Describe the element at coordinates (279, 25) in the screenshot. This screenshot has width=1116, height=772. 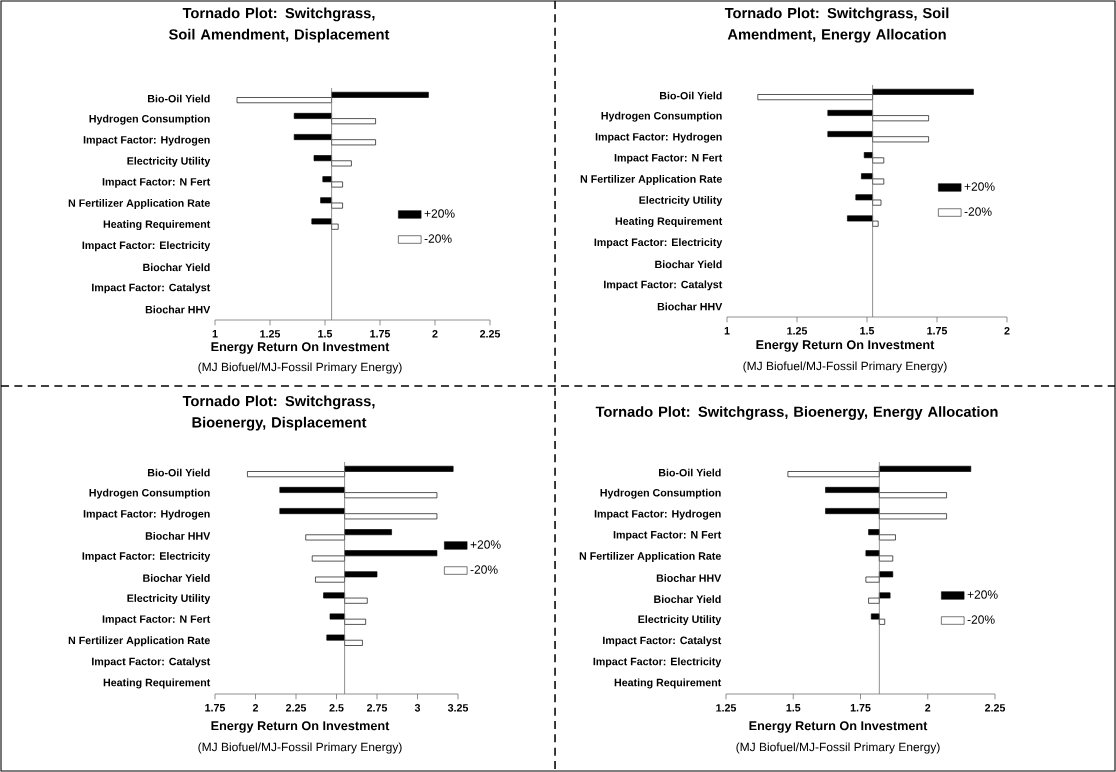
I see `chart-title: Tornado Plot: Switchgrass, Soil Amendment, Displacement` at that location.